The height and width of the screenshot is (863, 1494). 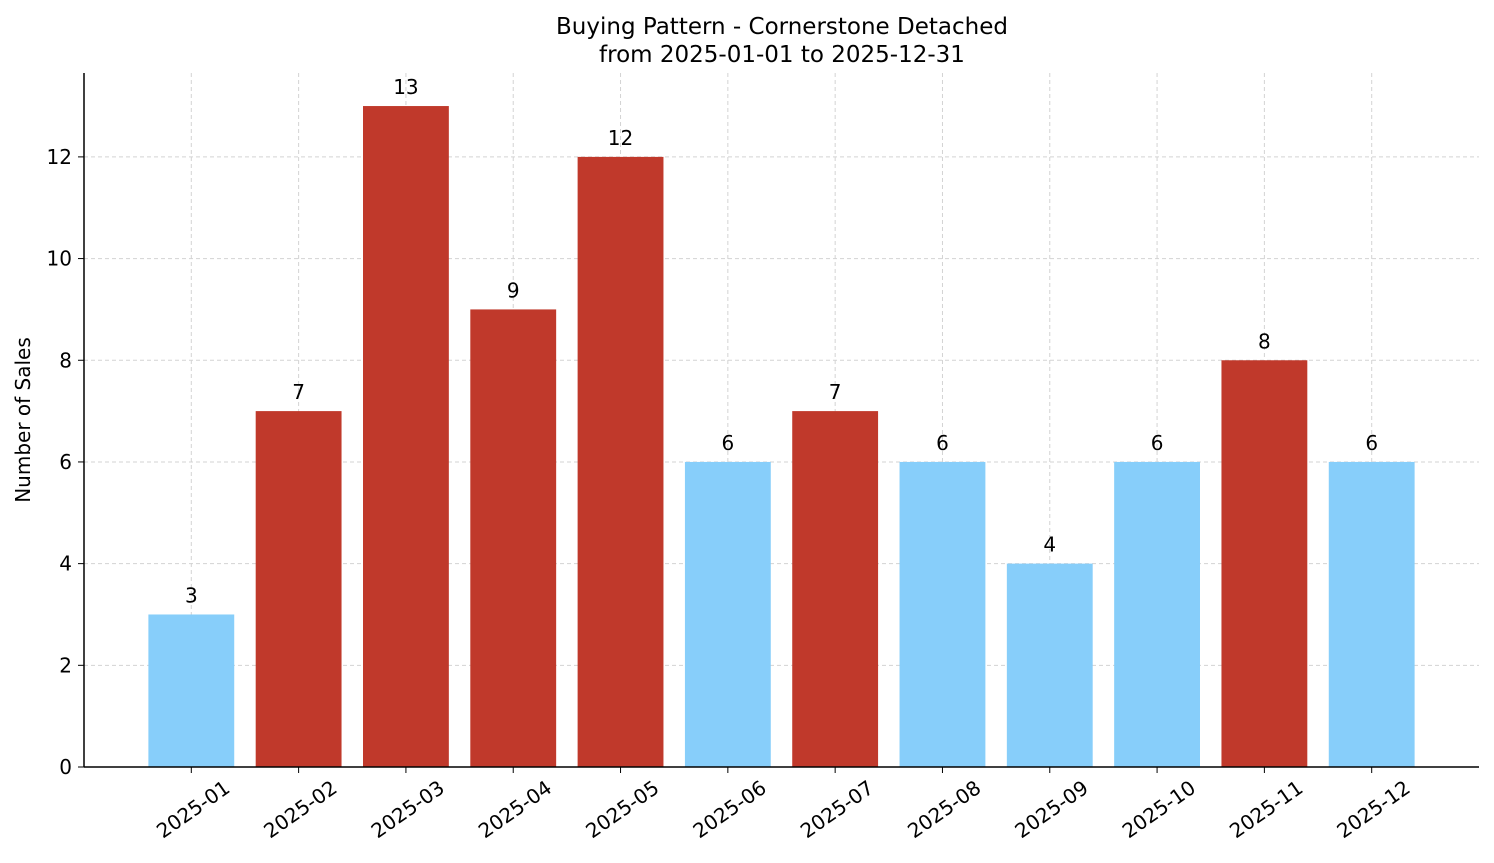 I want to click on data-label: 3, so click(x=191, y=595).